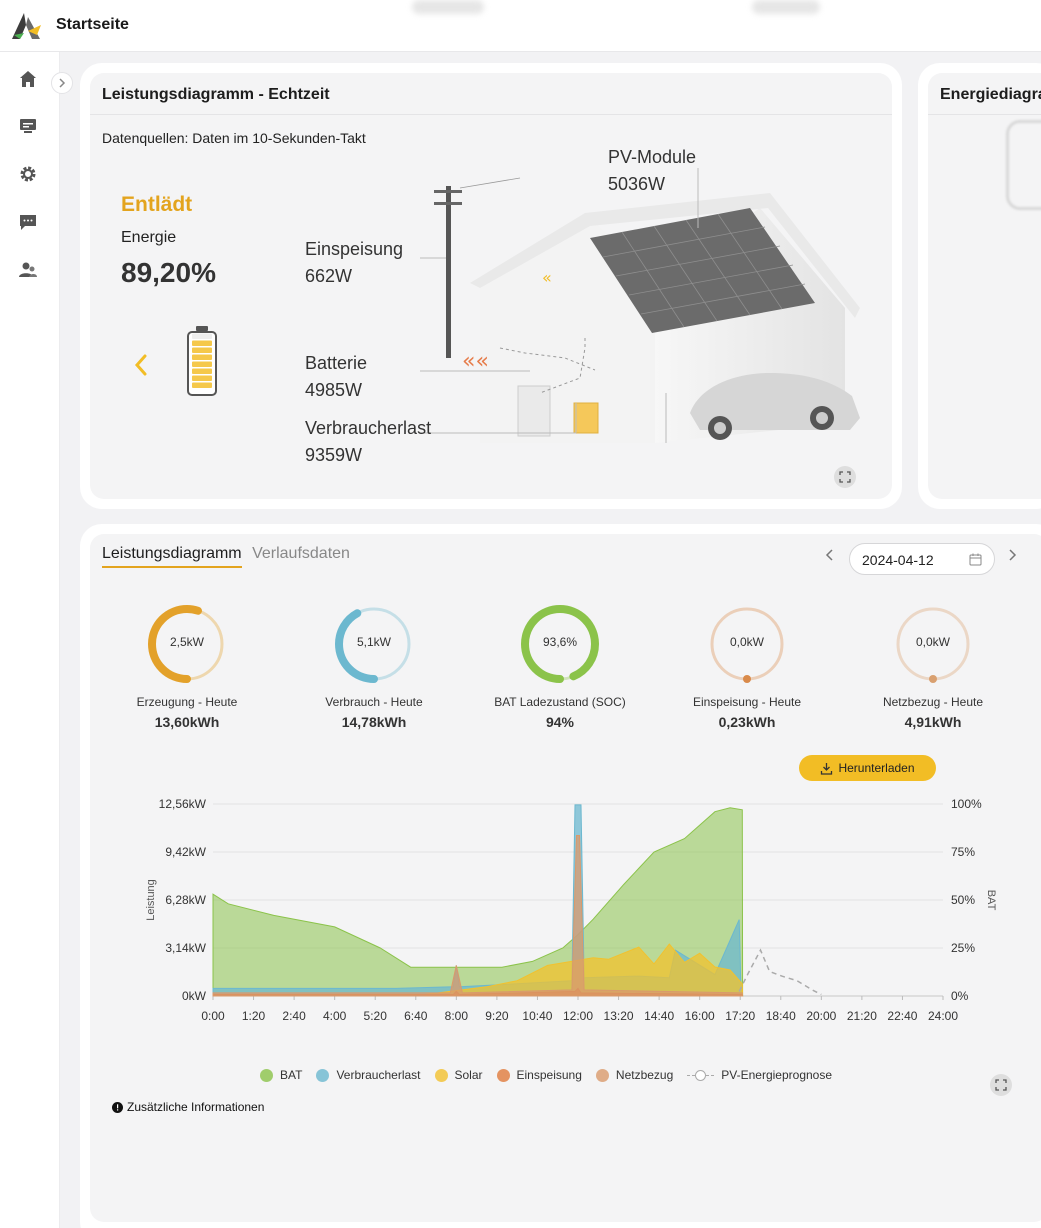 The image size is (1041, 1228). Describe the element at coordinates (374, 722) in the screenshot. I see `kpi-value: 14,78kWh` at that location.